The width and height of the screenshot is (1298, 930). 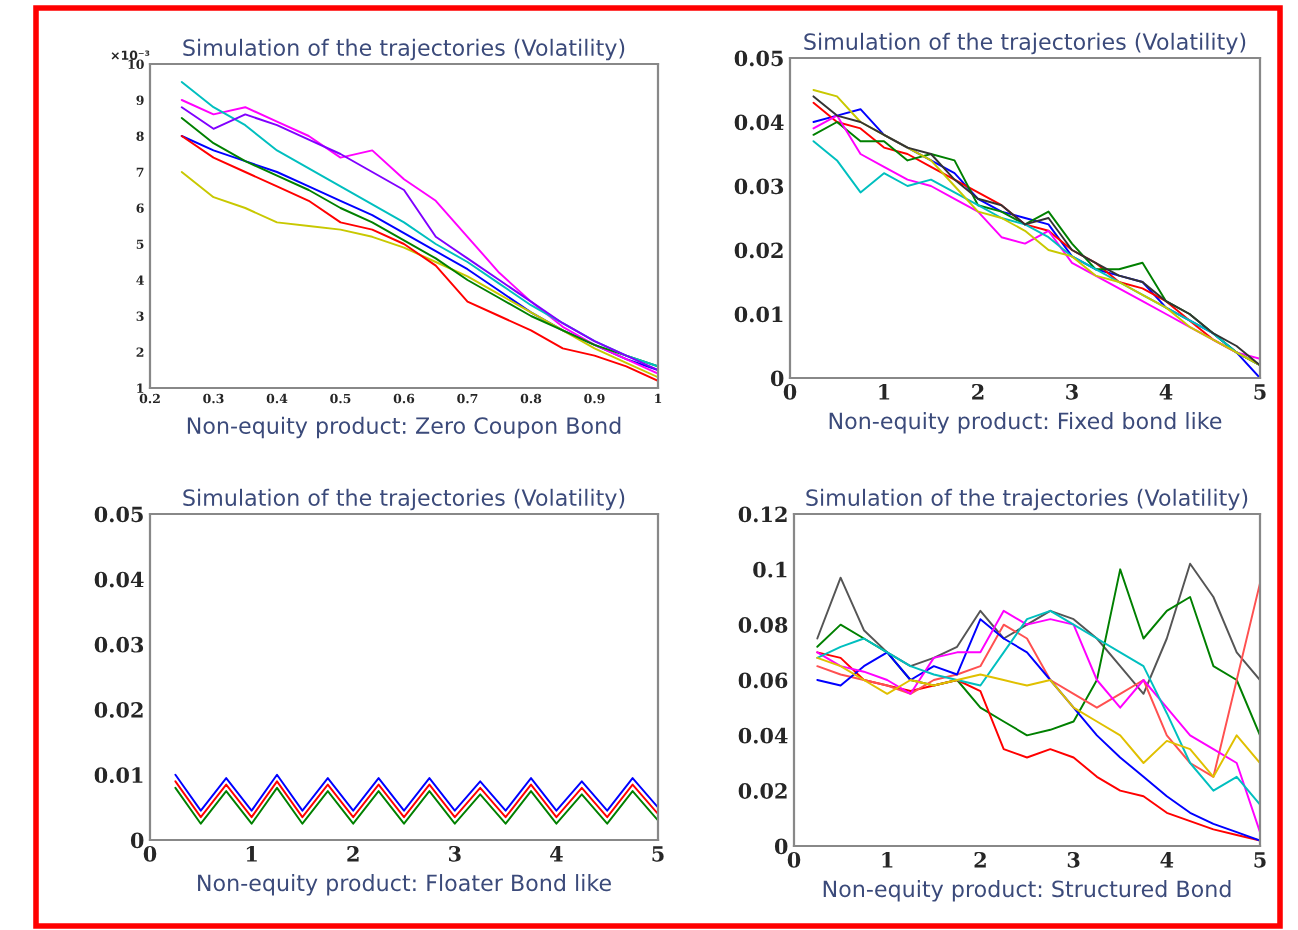 What do you see at coordinates (1025, 423) in the screenshot?
I see `x-axis-title: Non-equity product: Fixed bond like` at bounding box center [1025, 423].